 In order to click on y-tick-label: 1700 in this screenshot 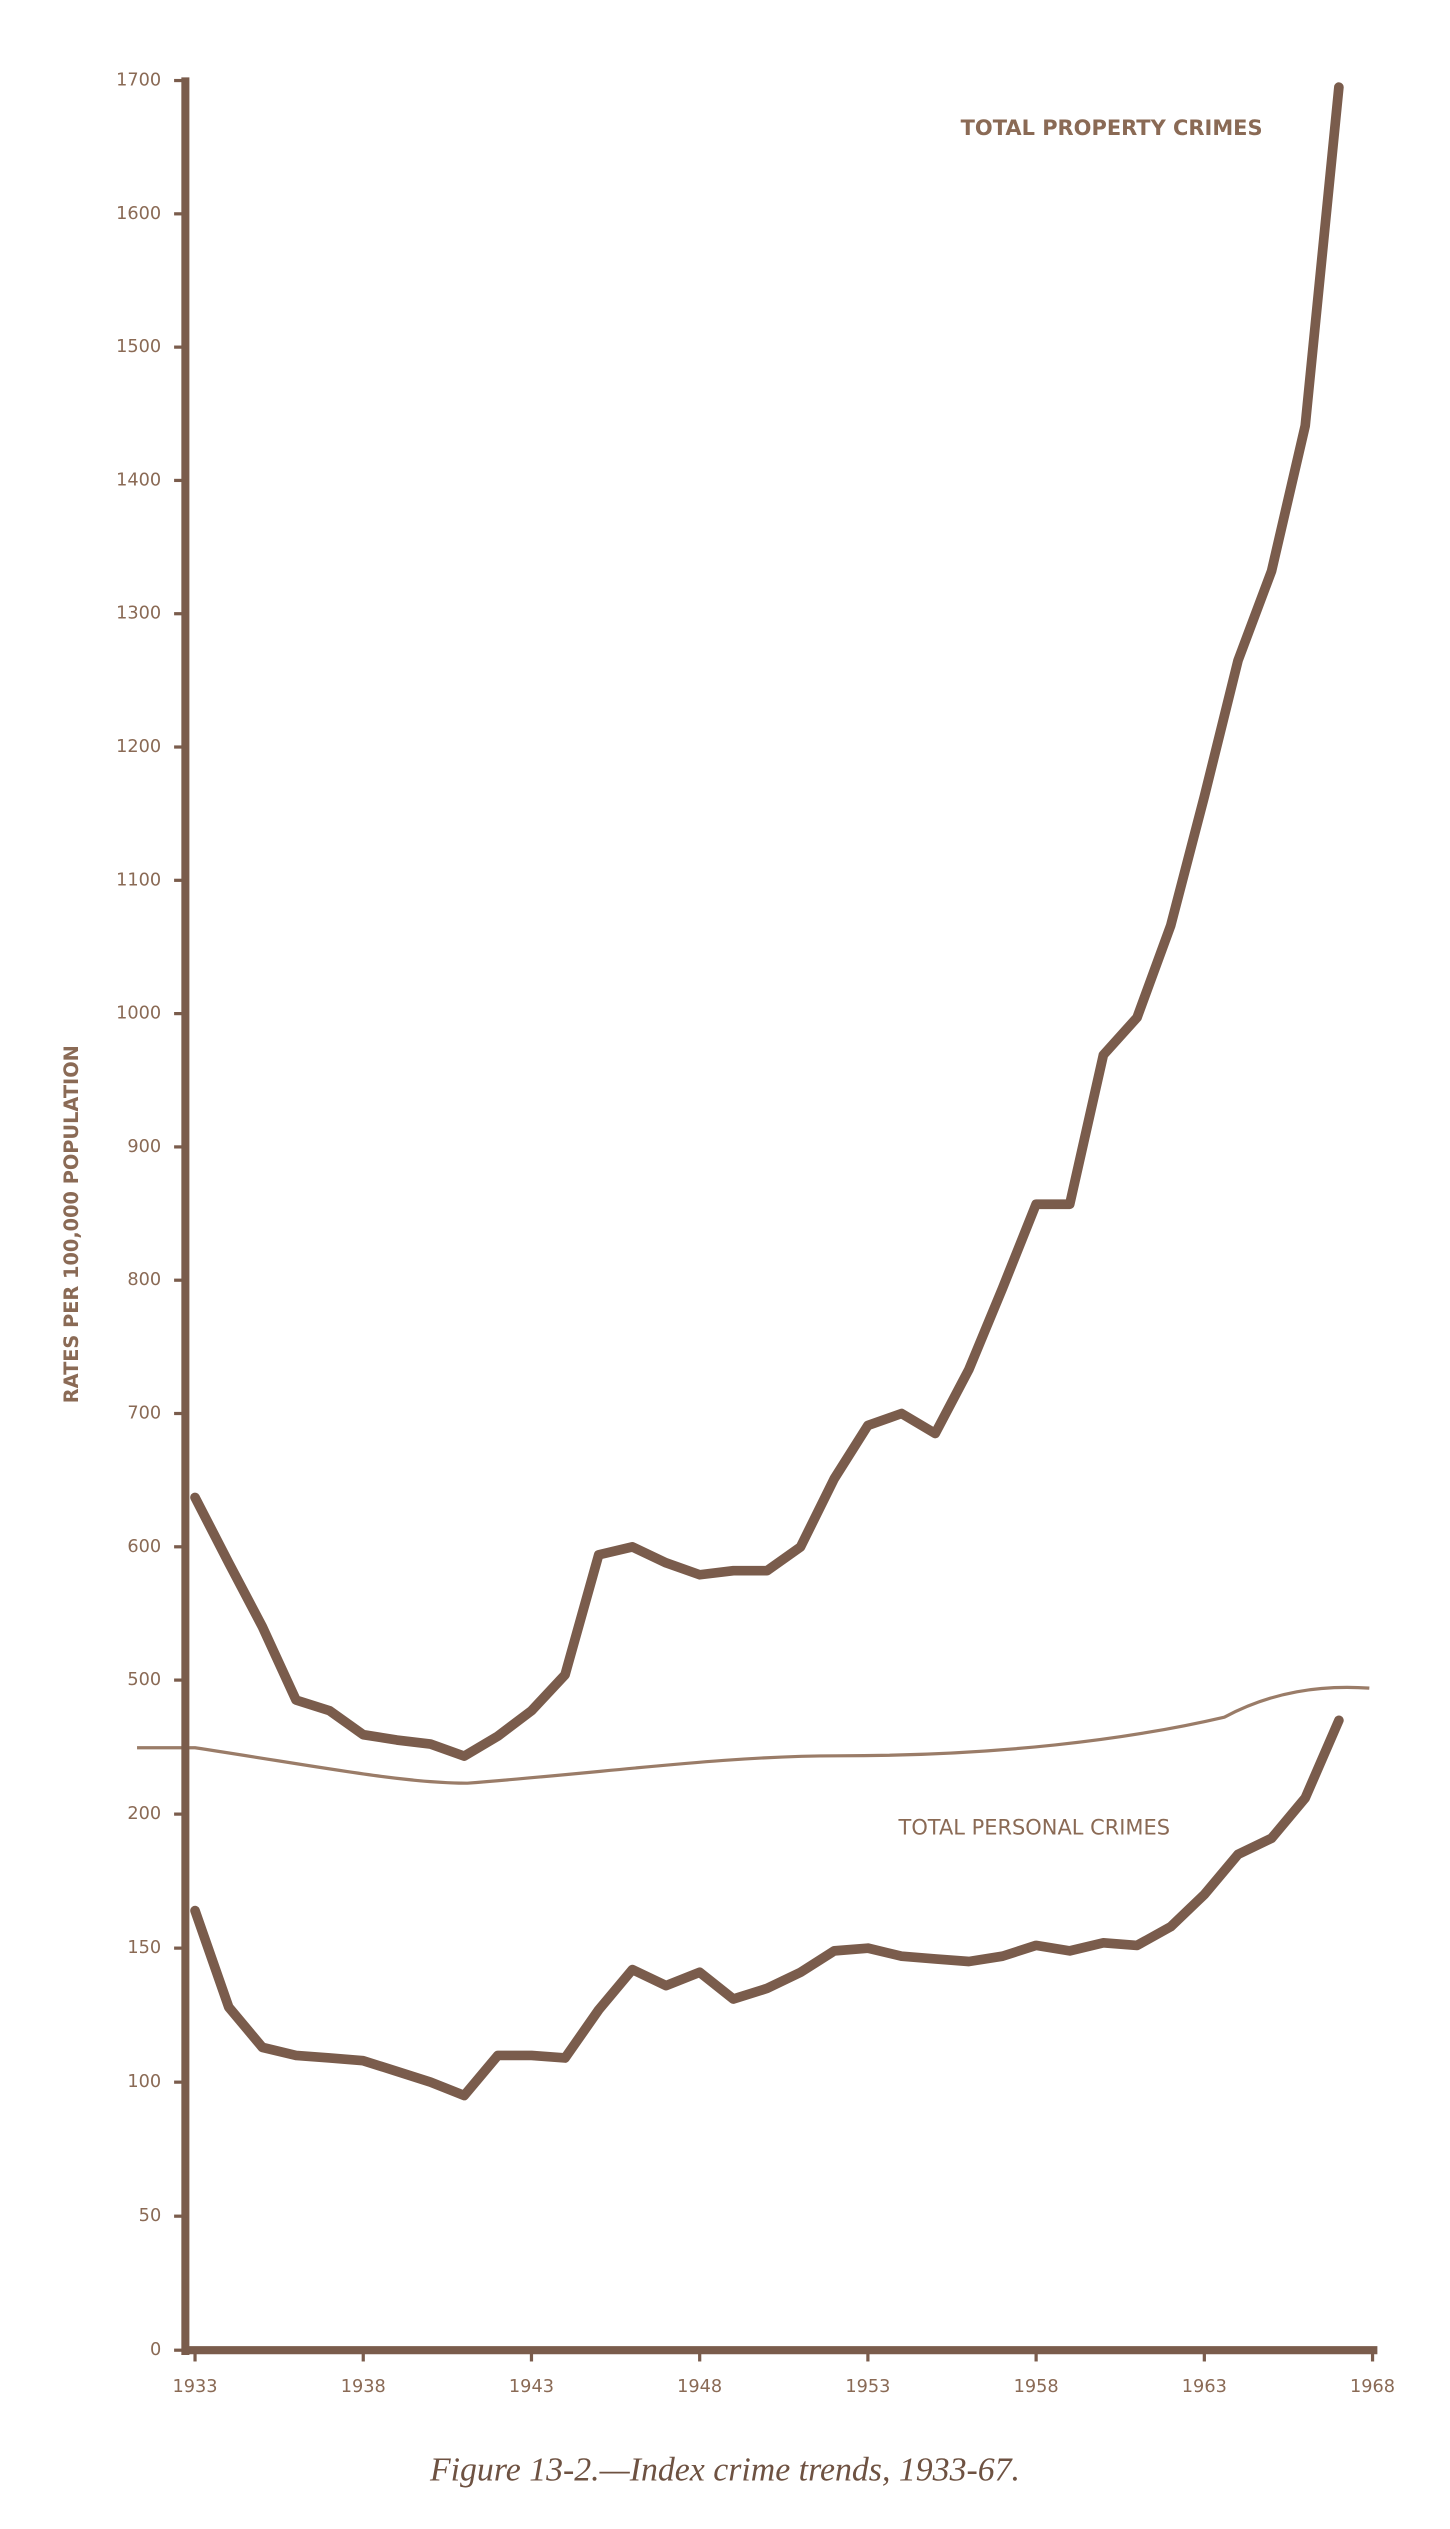, I will do `click(138, 81)`.